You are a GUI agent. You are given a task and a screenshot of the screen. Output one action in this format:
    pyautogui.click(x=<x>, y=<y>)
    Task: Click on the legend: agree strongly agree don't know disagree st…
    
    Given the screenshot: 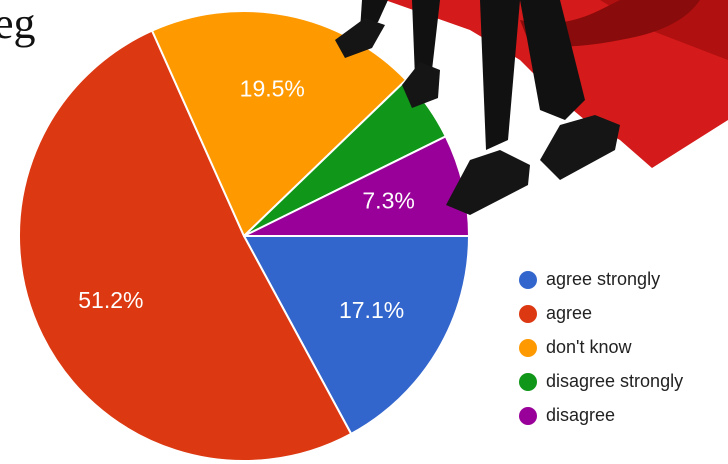 What is the action you would take?
    pyautogui.click(x=601, y=347)
    